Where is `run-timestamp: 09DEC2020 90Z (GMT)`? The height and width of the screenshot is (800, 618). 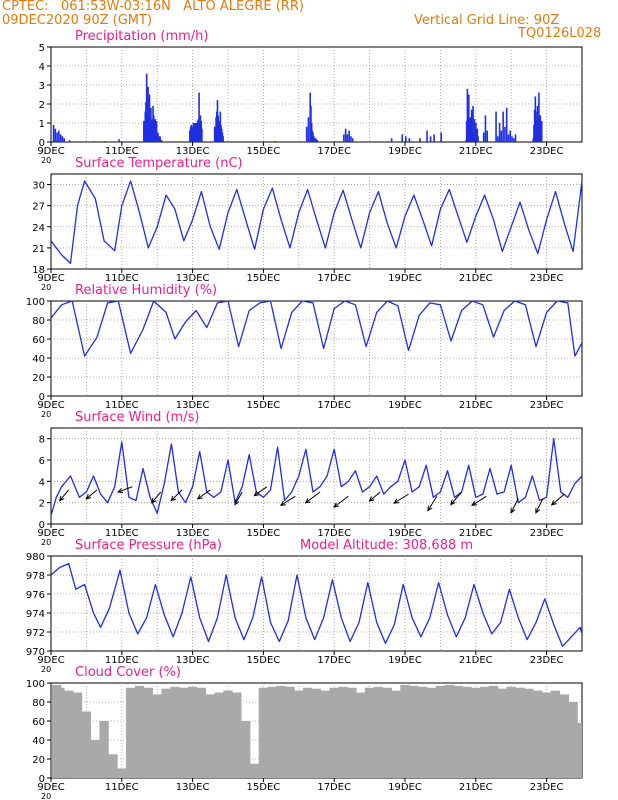
run-timestamp: 09DEC2020 90Z (GMT) is located at coordinates (77, 20).